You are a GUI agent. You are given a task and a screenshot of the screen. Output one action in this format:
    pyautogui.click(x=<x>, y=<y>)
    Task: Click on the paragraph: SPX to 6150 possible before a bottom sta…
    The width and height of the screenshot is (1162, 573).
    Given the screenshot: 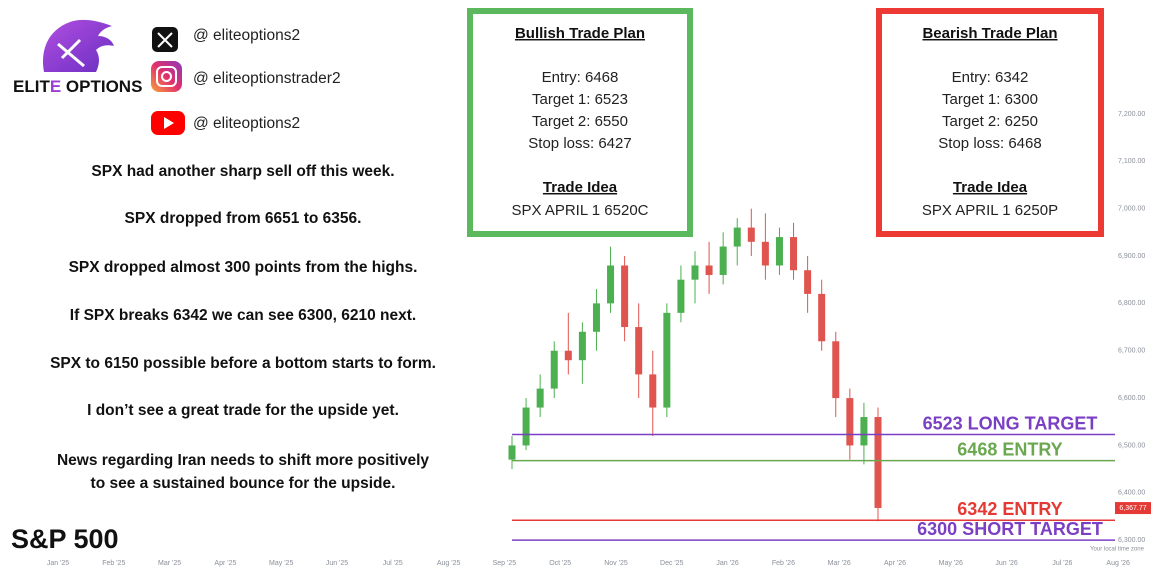 What is the action you would take?
    pyautogui.click(x=243, y=363)
    